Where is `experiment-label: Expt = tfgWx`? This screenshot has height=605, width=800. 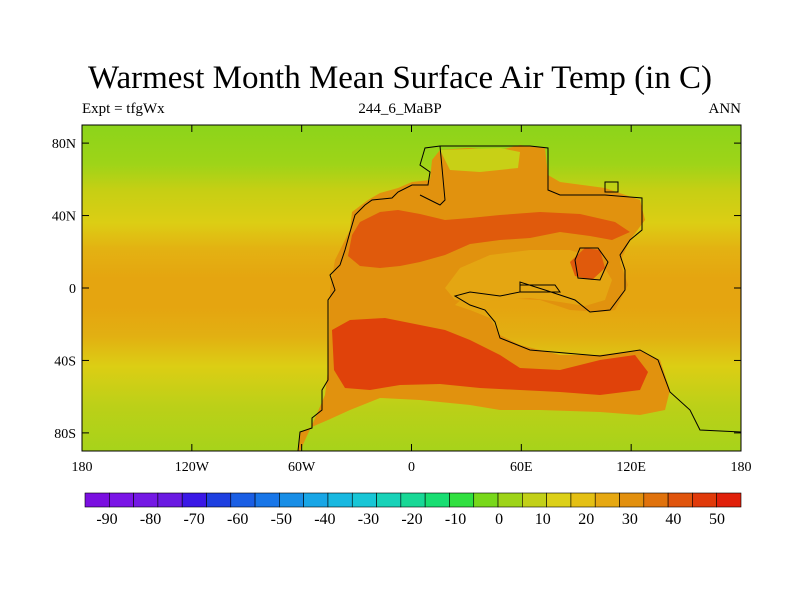 experiment-label: Expt = tfgWx is located at coordinates (123, 109).